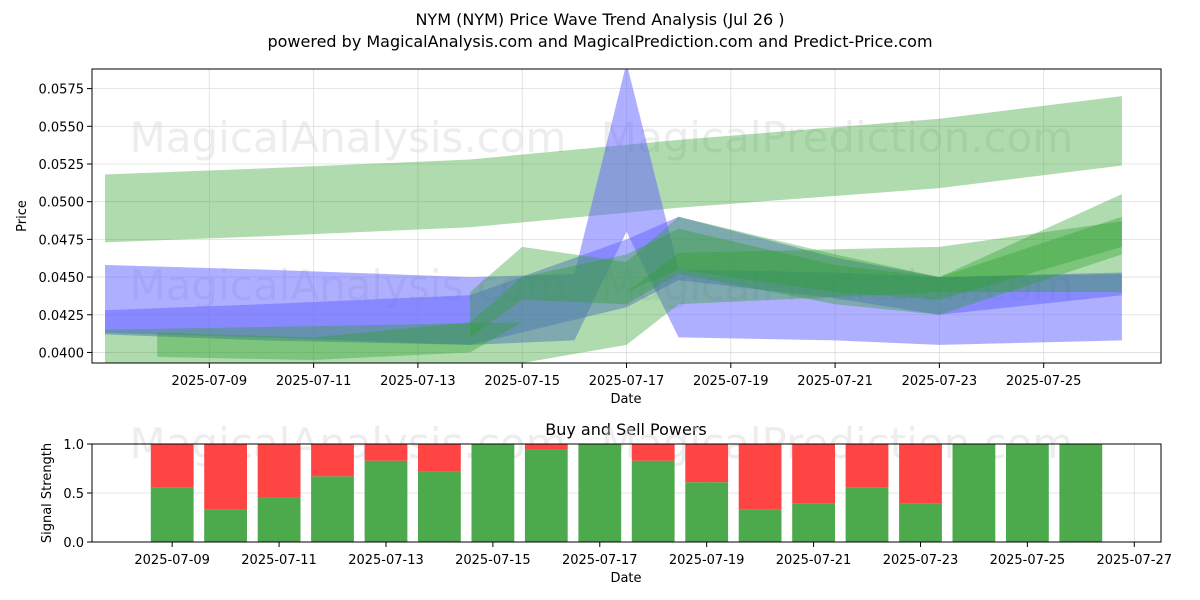  Describe the element at coordinates (493, 560) in the screenshot. I see `buy-sell-x-tick-label: 2025-07-15` at that location.